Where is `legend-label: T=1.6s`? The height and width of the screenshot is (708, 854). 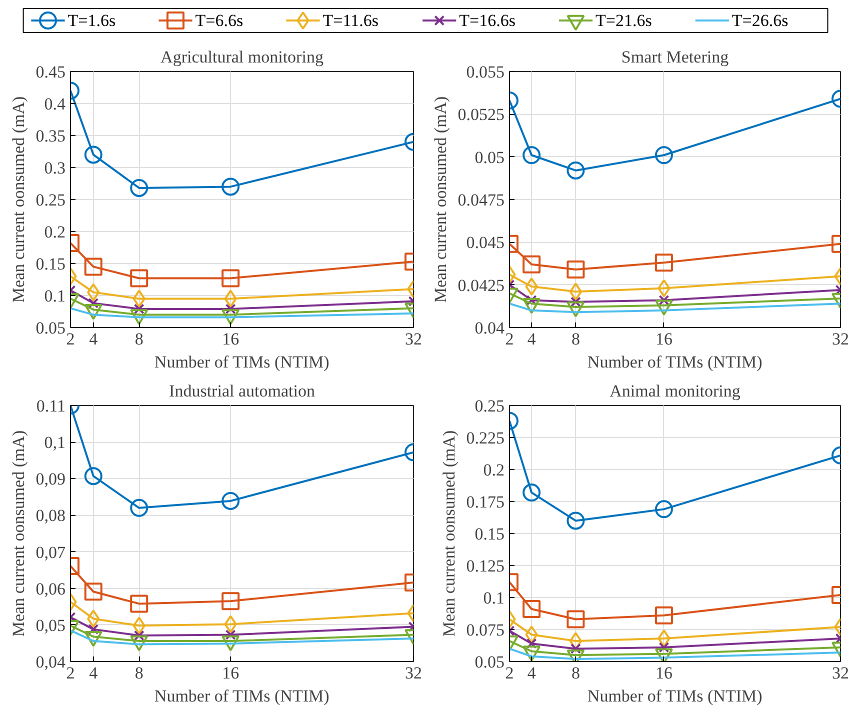
legend-label: T=1.6s is located at coordinates (92, 20).